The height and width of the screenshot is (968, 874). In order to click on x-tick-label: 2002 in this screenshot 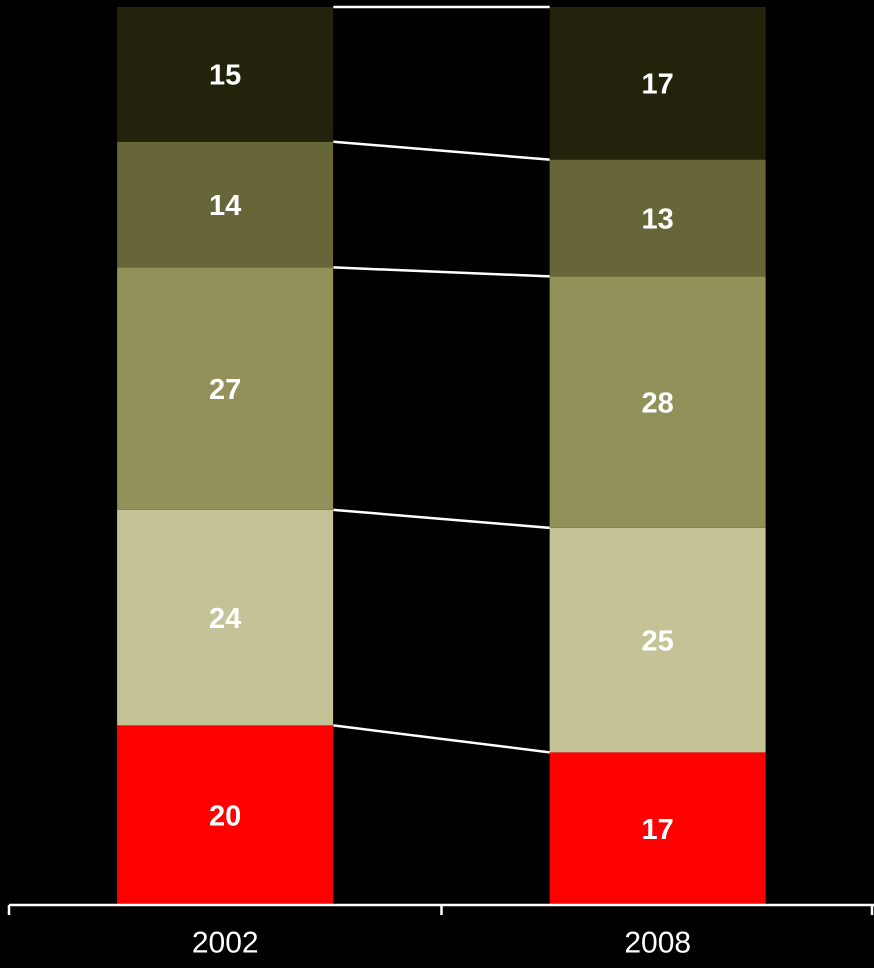, I will do `click(225, 943)`.